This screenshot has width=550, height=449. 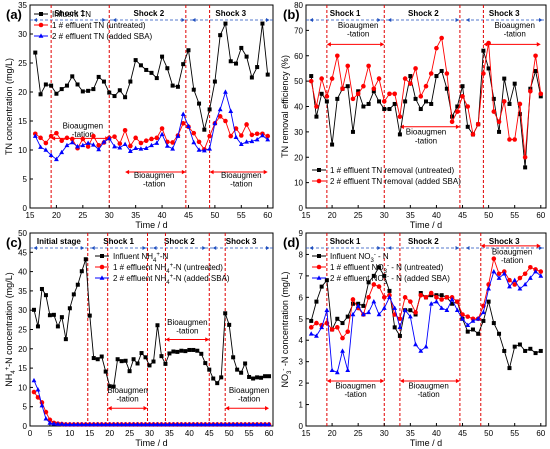 I want to click on y-tick-label: 20, so click(x=22, y=92).